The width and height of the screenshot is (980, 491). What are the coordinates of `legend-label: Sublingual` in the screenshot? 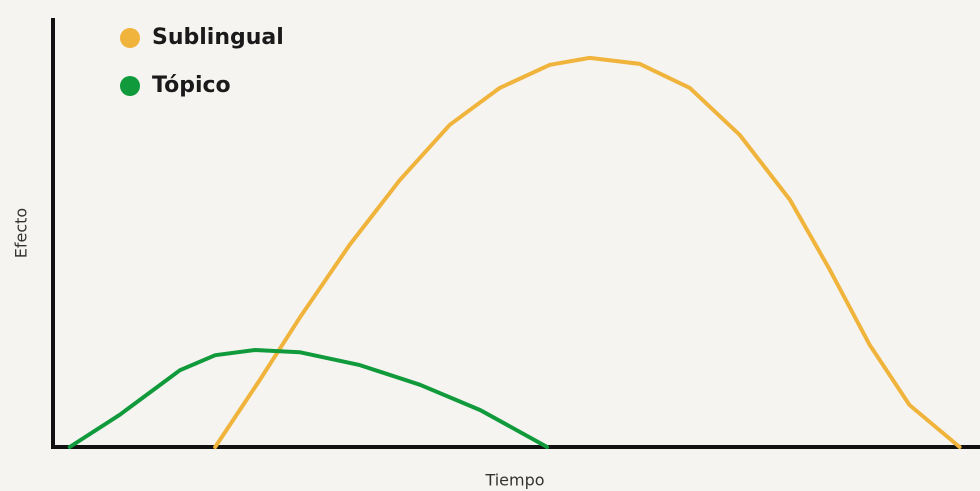 It's located at (218, 37).